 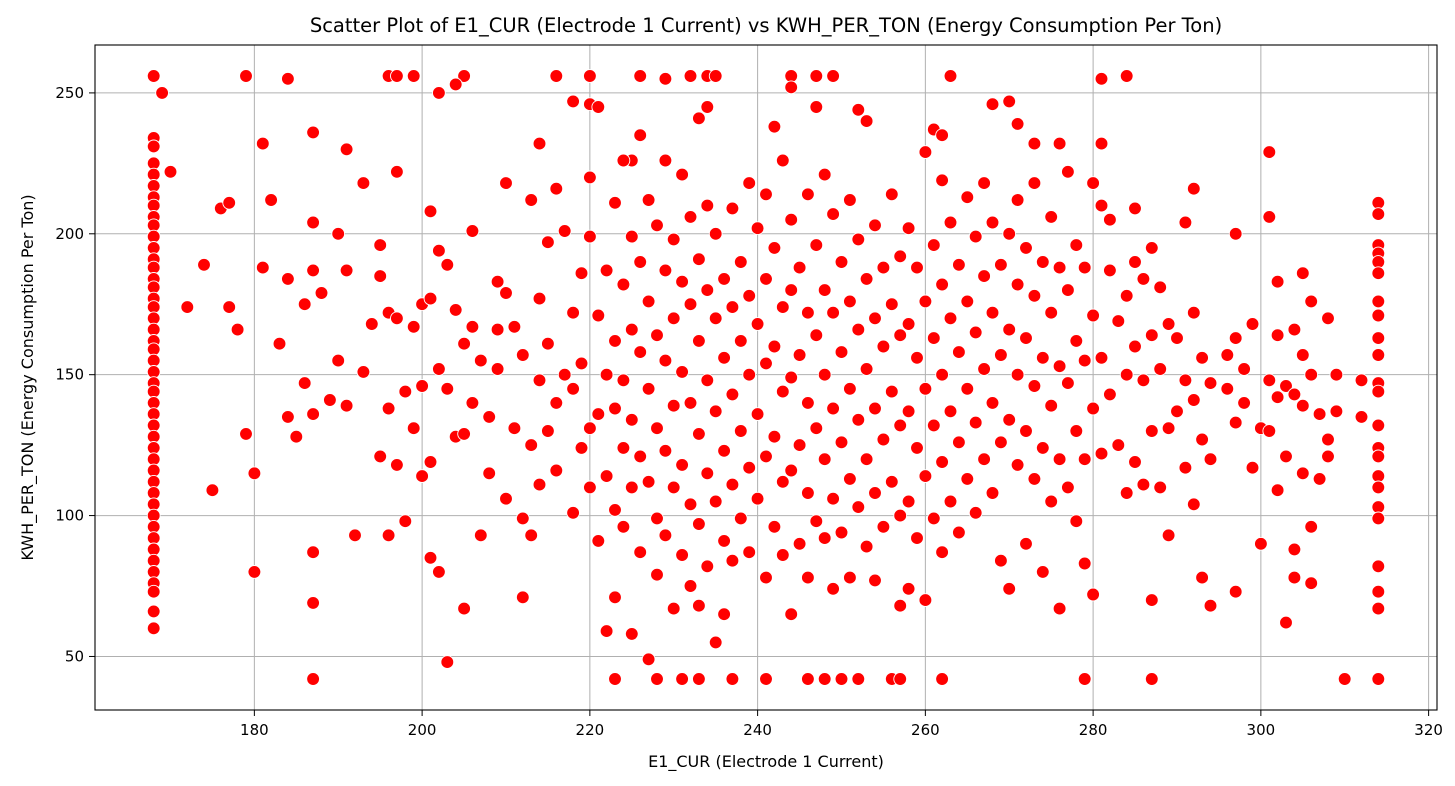 I want to click on y-tick-label: 200, so click(x=69, y=234).